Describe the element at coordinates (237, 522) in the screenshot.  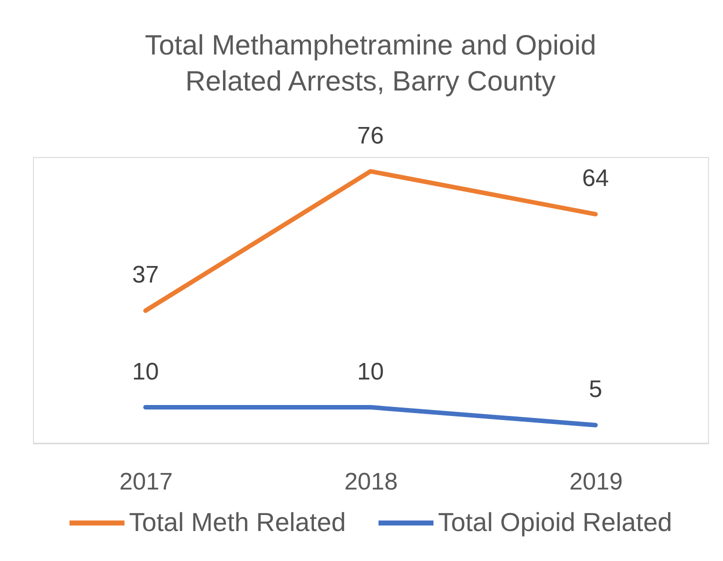
I see `legend-label: Total Meth Related` at that location.